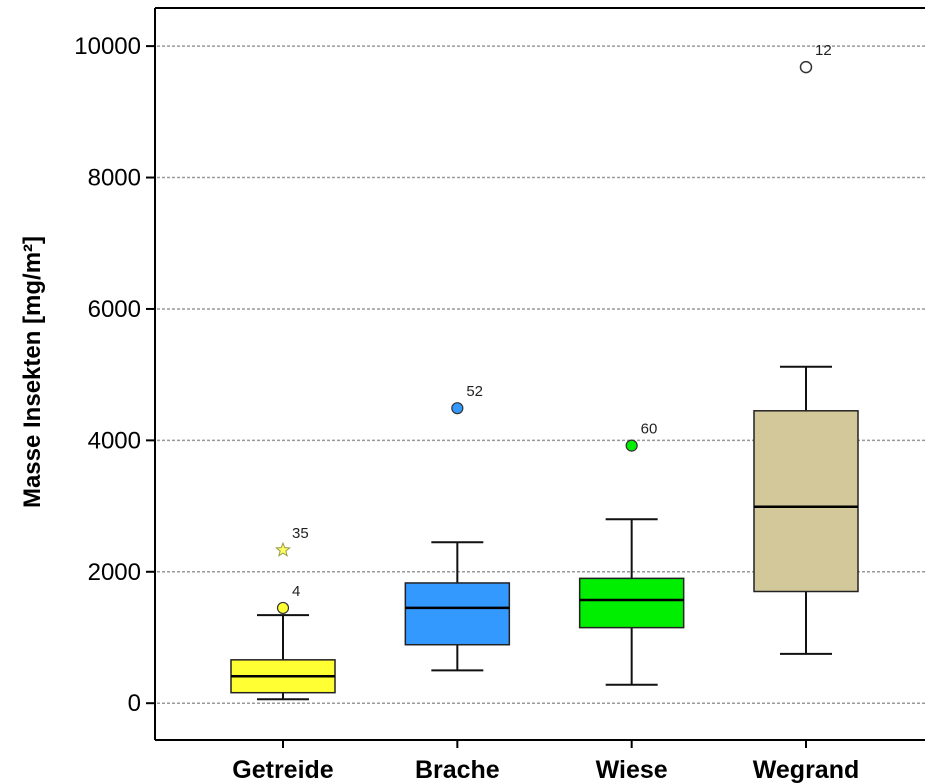 This screenshot has width=925, height=784. What do you see at coordinates (649, 429) in the screenshot?
I see `outlier-label: 60` at bounding box center [649, 429].